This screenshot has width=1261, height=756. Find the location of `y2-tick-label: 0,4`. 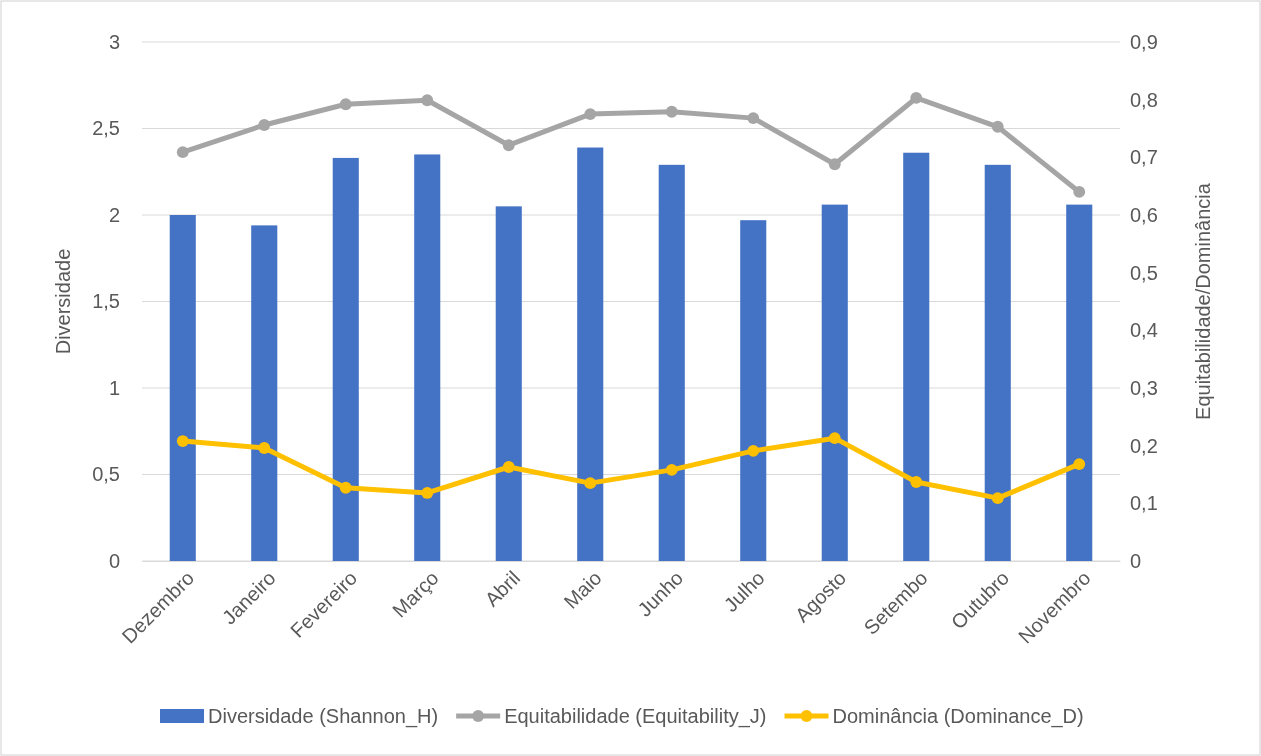

y2-tick-label: 0,4 is located at coordinates (1144, 330).